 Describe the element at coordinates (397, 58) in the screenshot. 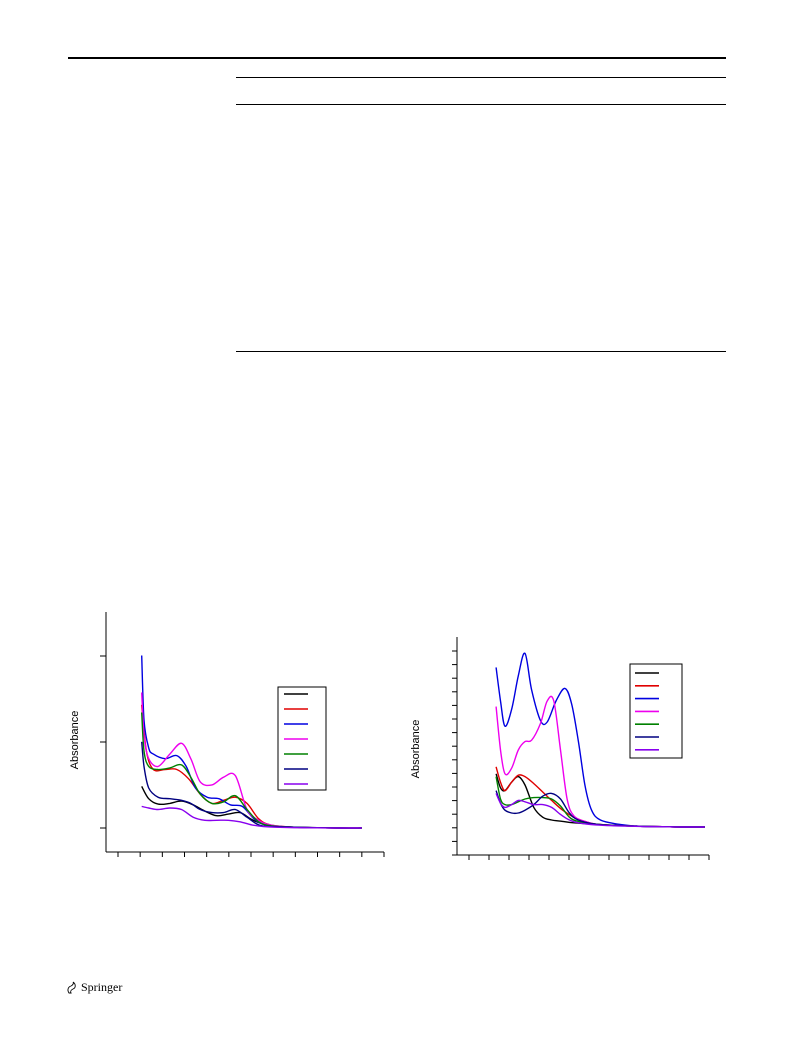

I see `page-header-rule` at that location.